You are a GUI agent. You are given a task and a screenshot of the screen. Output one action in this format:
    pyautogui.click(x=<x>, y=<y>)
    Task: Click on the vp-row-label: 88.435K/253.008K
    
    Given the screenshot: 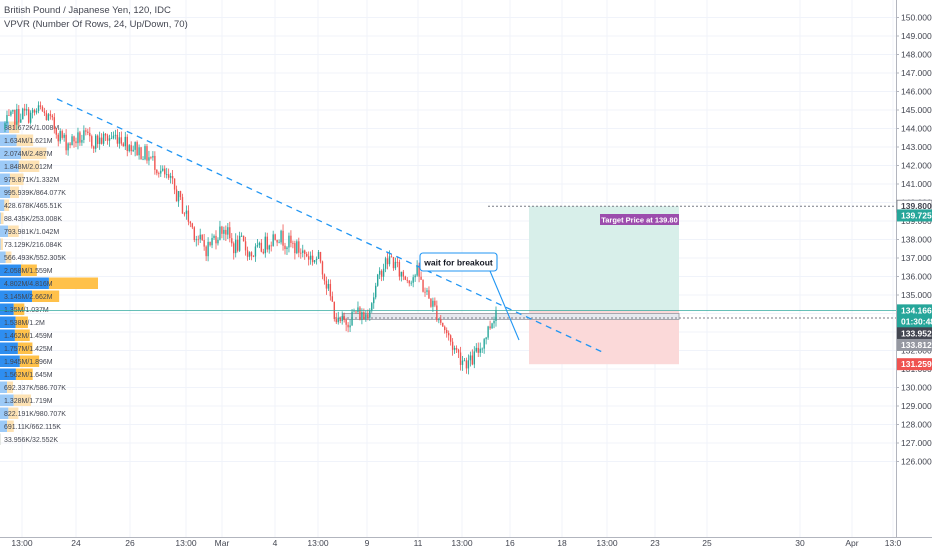 What is the action you would take?
    pyautogui.click(x=33, y=219)
    